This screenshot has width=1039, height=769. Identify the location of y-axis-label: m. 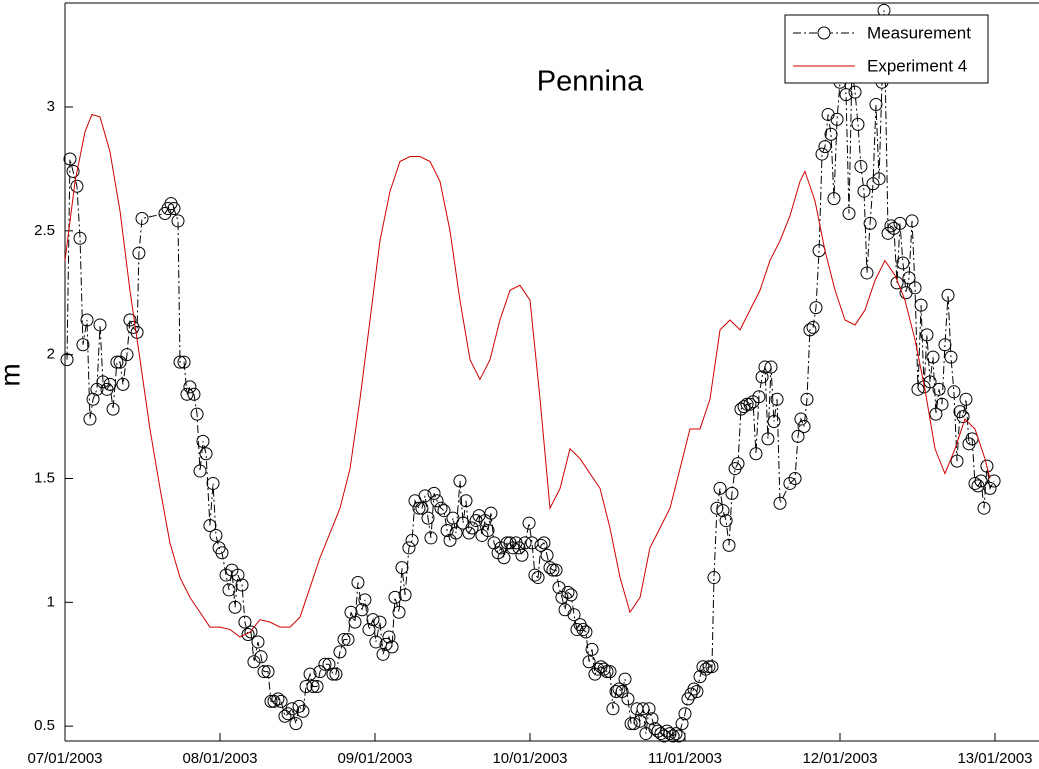
(12, 374).